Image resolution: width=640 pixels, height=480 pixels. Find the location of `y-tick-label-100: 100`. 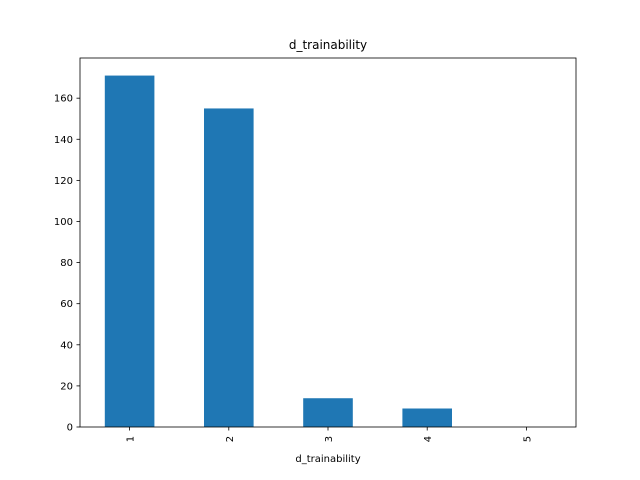

y-tick-label-100: 100 is located at coordinates (63, 222).